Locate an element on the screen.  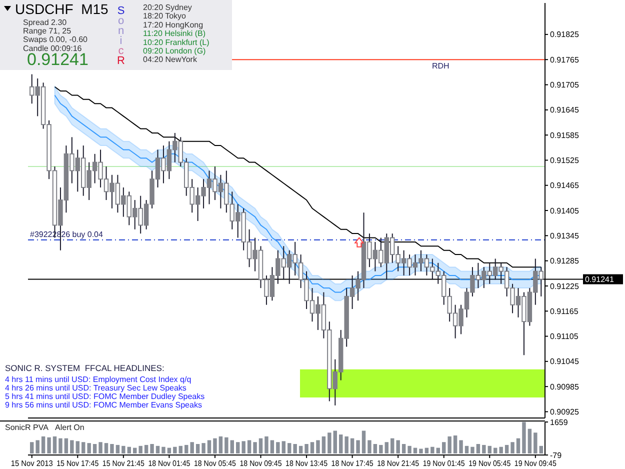
x-tick-label: 18 Nov 01:45 is located at coordinates (172, 463).